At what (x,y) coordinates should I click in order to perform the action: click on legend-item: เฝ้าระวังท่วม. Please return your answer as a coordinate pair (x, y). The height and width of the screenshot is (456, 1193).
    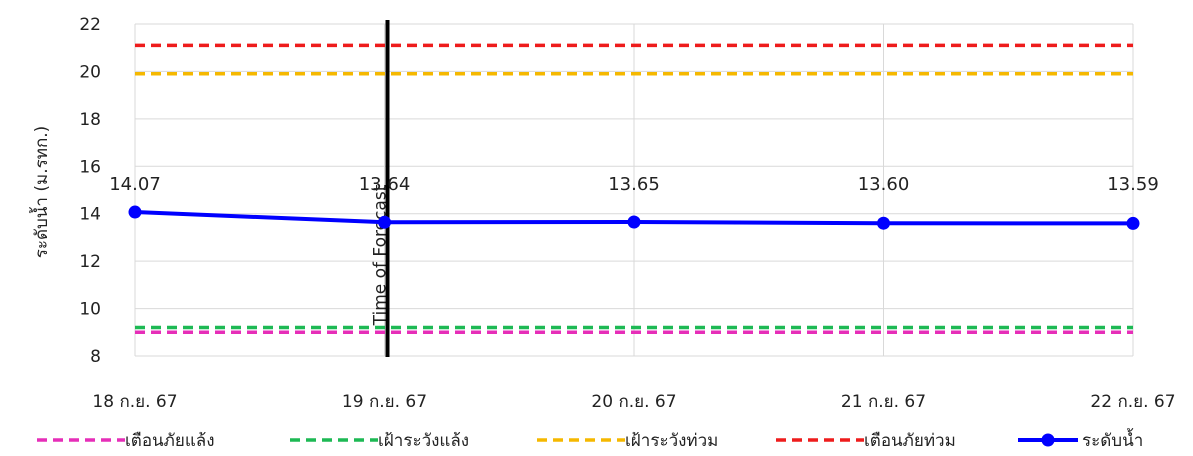
    Looking at the image, I should click on (627, 441).